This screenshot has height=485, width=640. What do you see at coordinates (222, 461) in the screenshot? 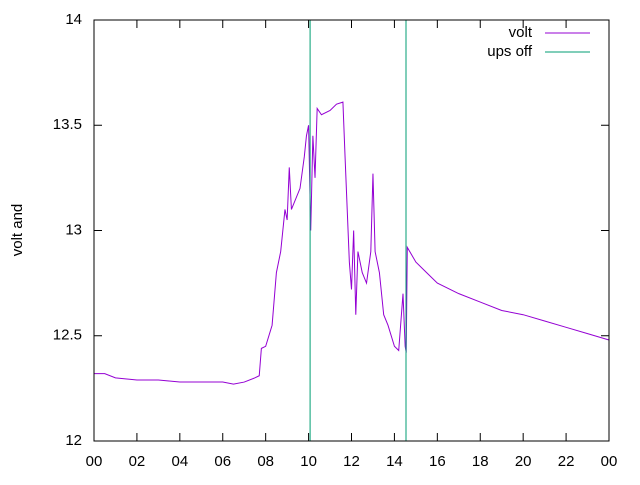
I see `x-tick-label: 06` at bounding box center [222, 461].